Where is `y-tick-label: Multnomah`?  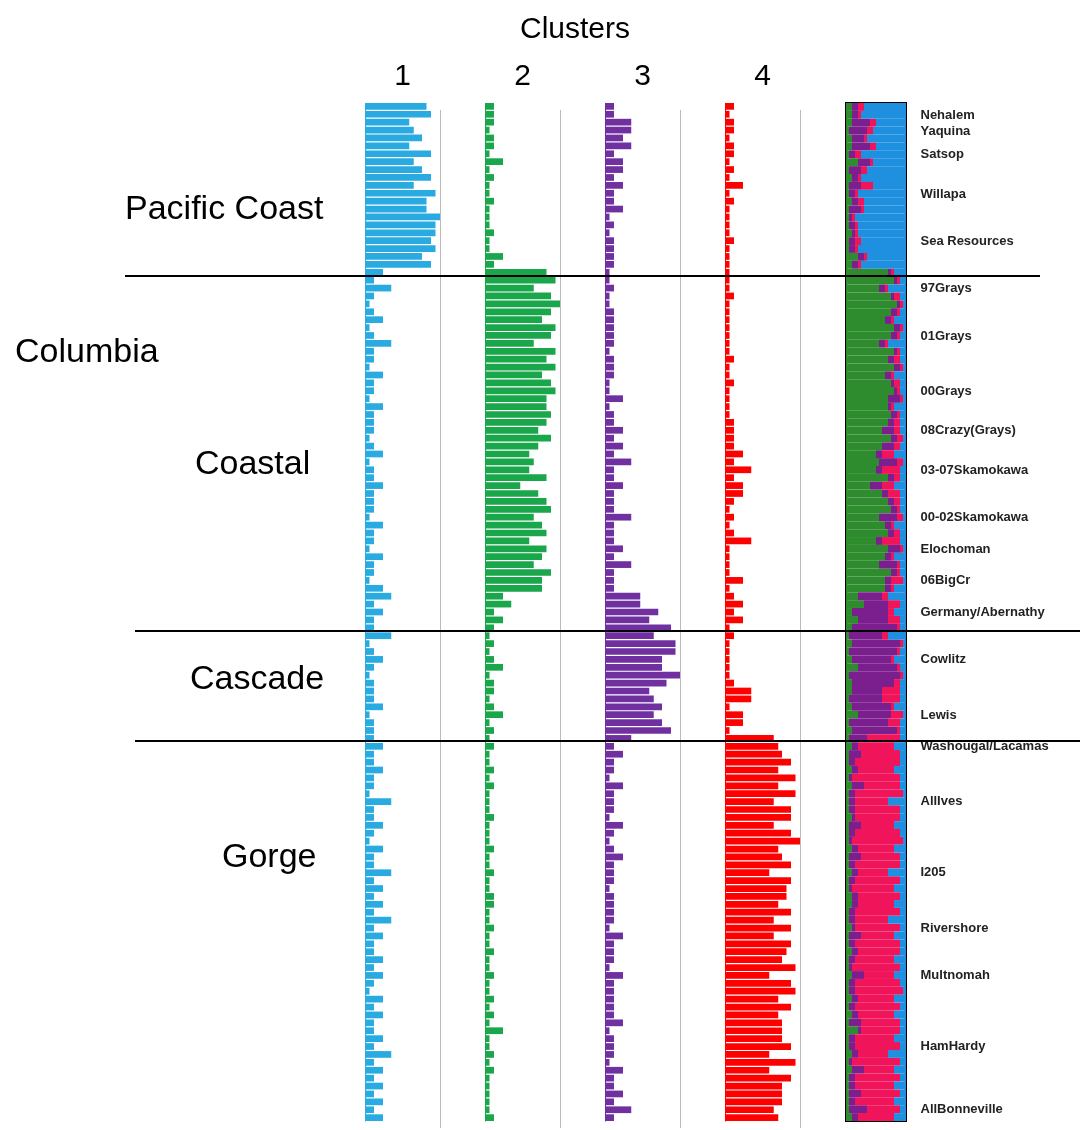 y-tick-label: Multnomah is located at coordinates (955, 975).